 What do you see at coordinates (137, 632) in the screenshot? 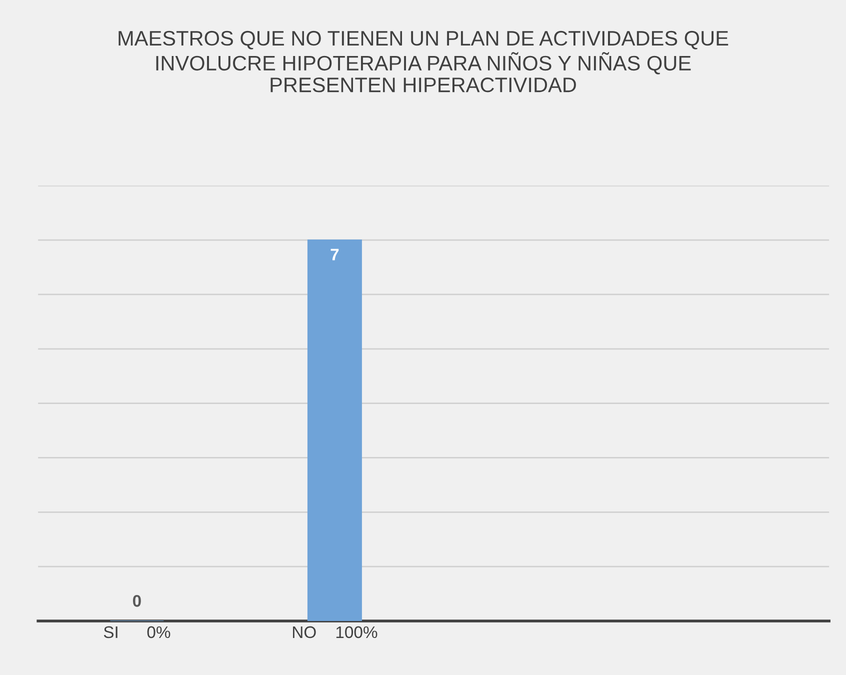
I see `x-tick-label: SI 0%` at bounding box center [137, 632].